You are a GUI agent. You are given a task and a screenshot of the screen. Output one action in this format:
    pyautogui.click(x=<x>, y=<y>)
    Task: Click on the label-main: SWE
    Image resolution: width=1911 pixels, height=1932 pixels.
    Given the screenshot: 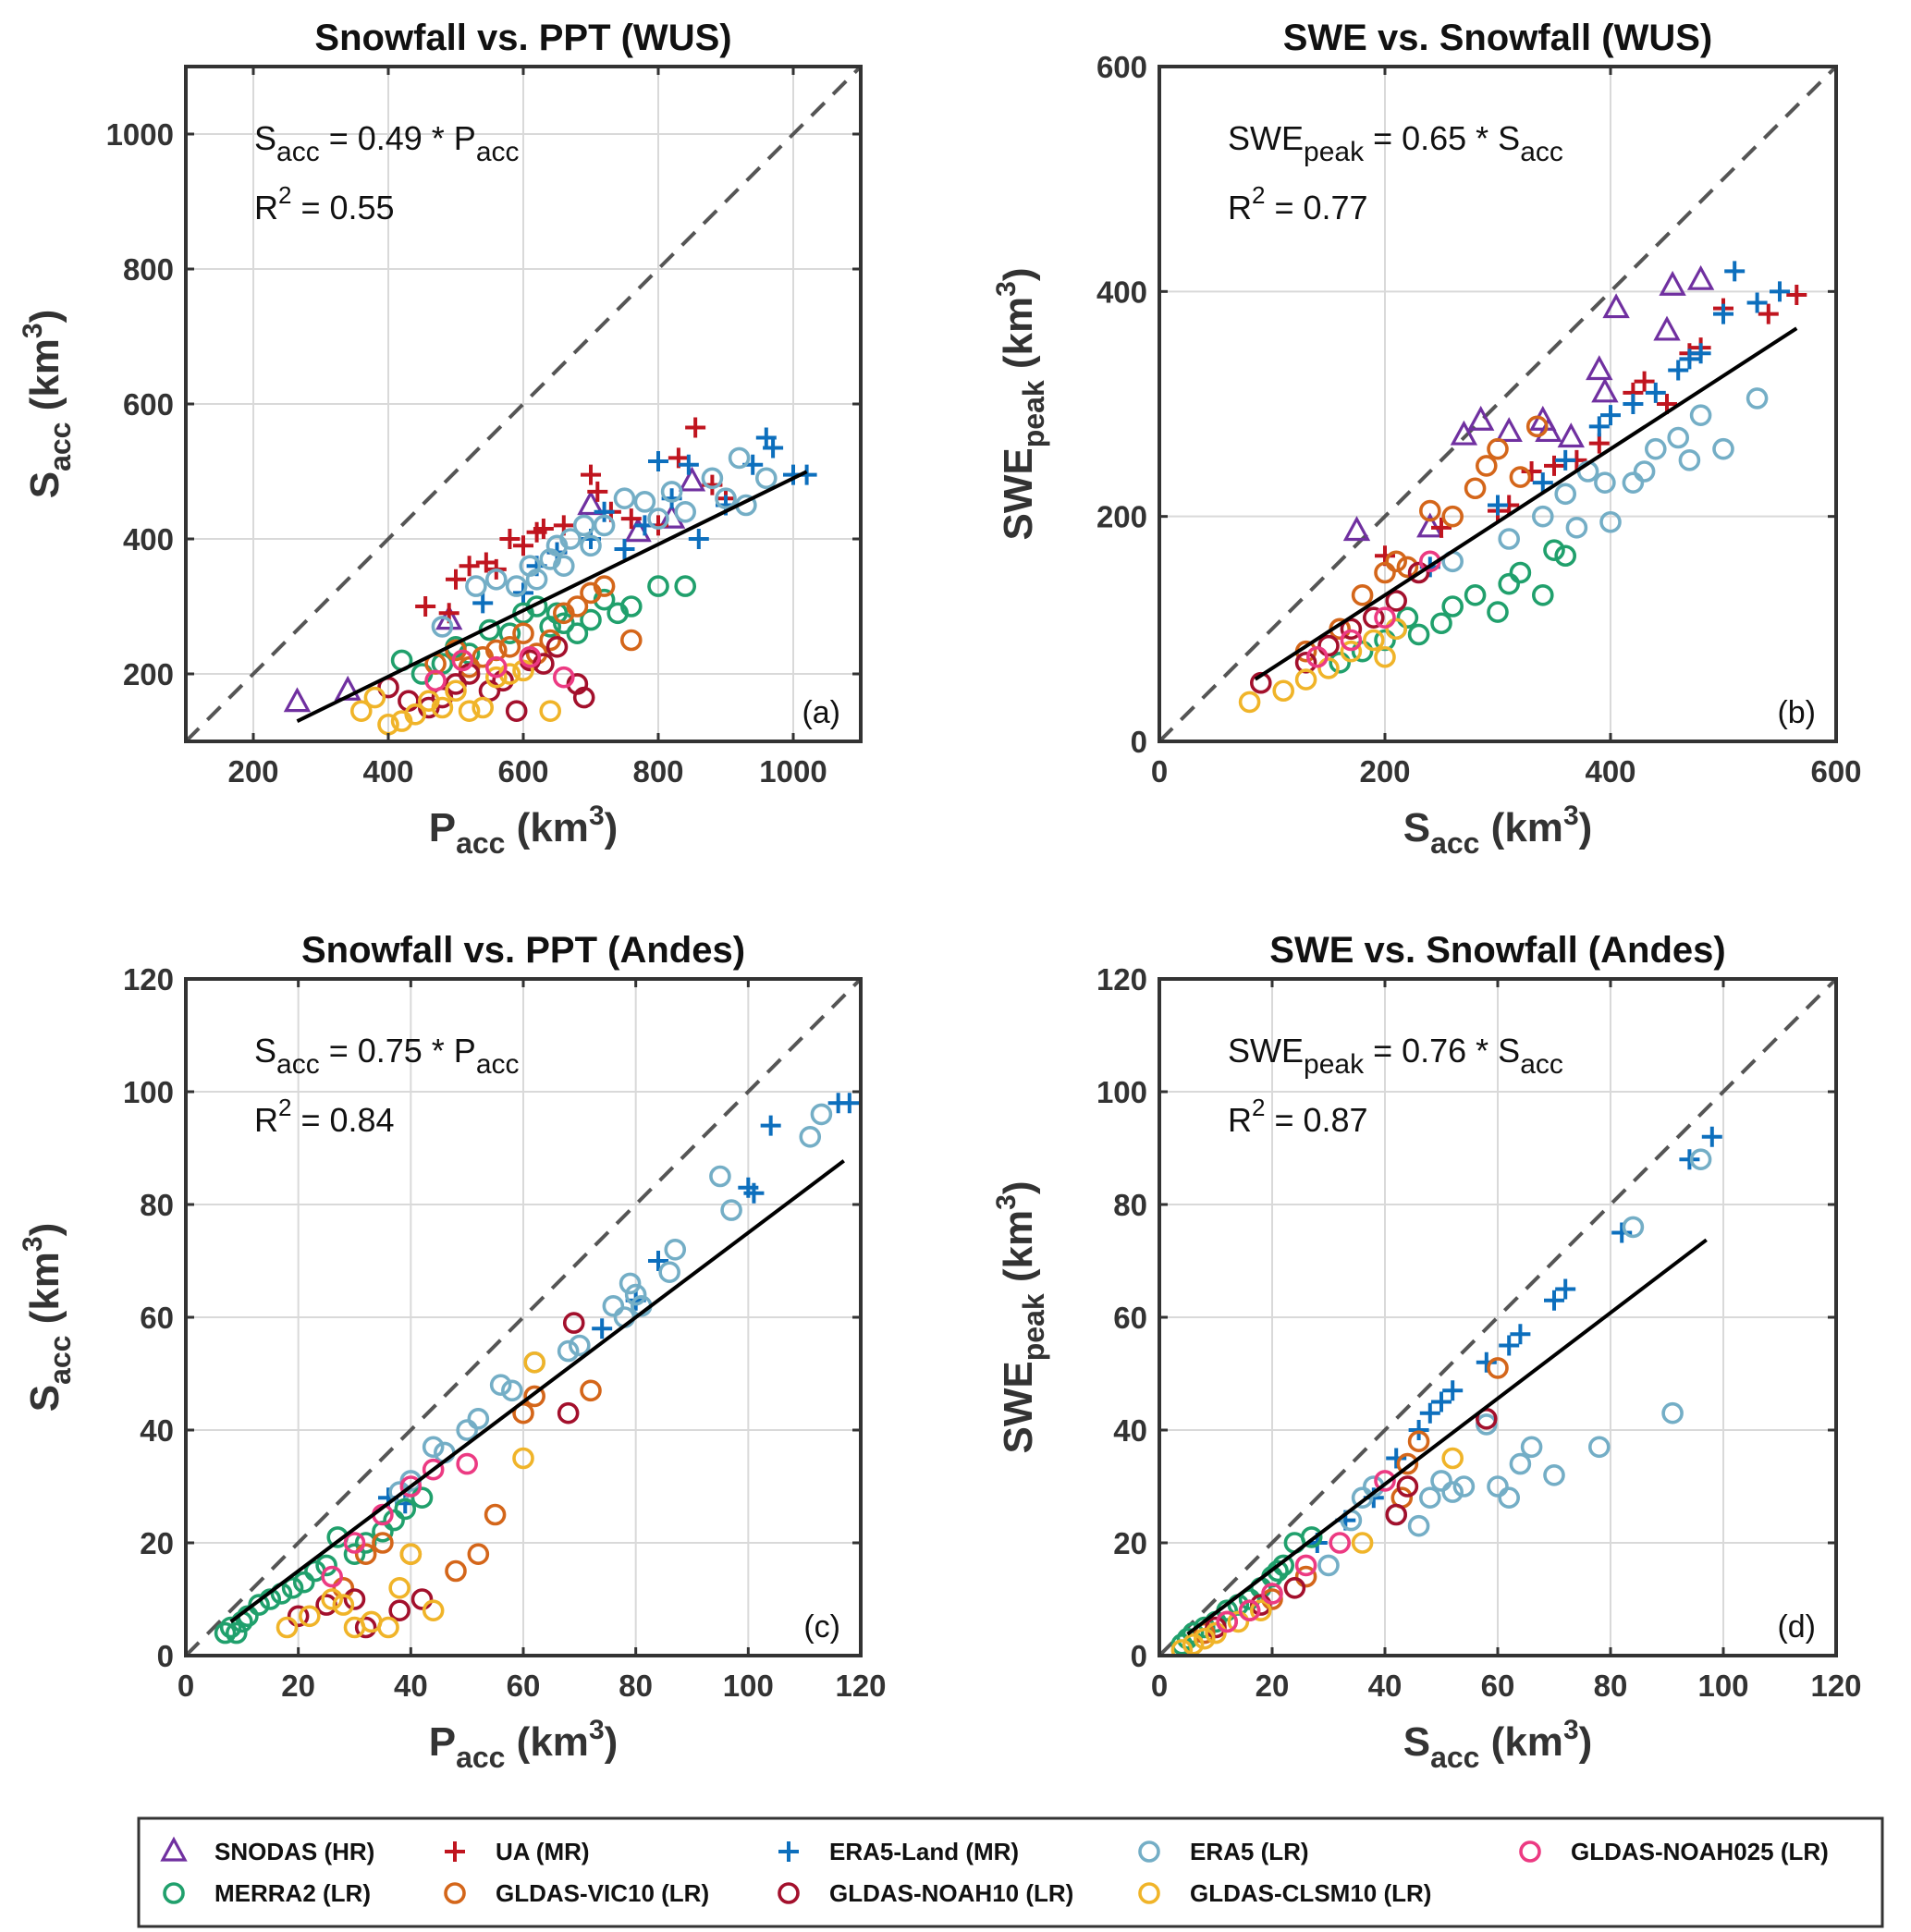 What is the action you would take?
    pyautogui.click(x=1019, y=493)
    